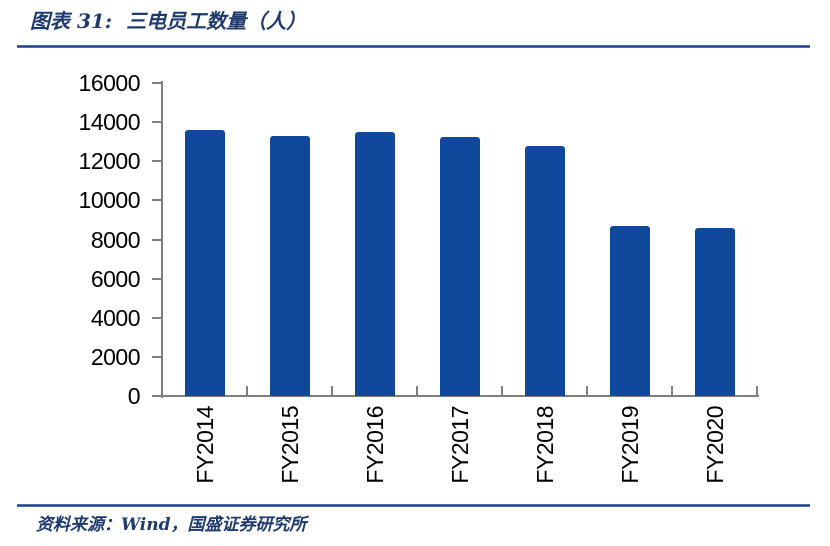 The width and height of the screenshot is (830, 546). I want to click on y-axis-tick-label: 14000, so click(109, 122).